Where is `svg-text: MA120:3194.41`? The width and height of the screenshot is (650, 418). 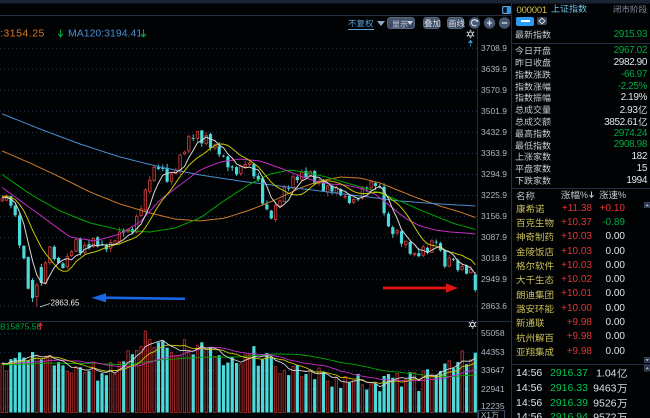
svg-text: MA120:3194.41 is located at coordinates (105, 34).